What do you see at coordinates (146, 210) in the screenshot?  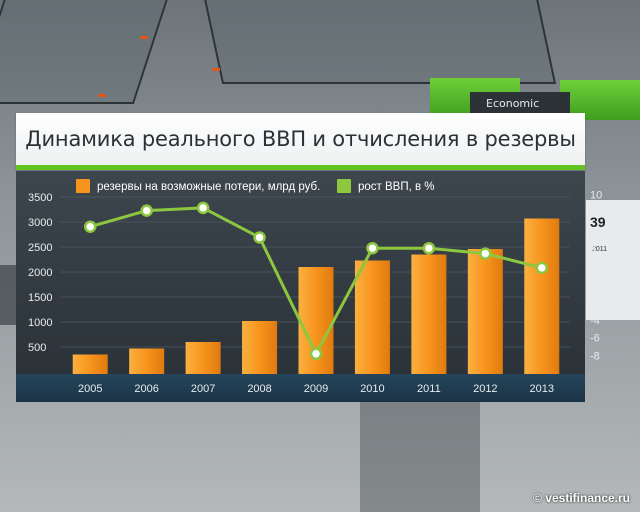 I see `gdp-point-2006` at bounding box center [146, 210].